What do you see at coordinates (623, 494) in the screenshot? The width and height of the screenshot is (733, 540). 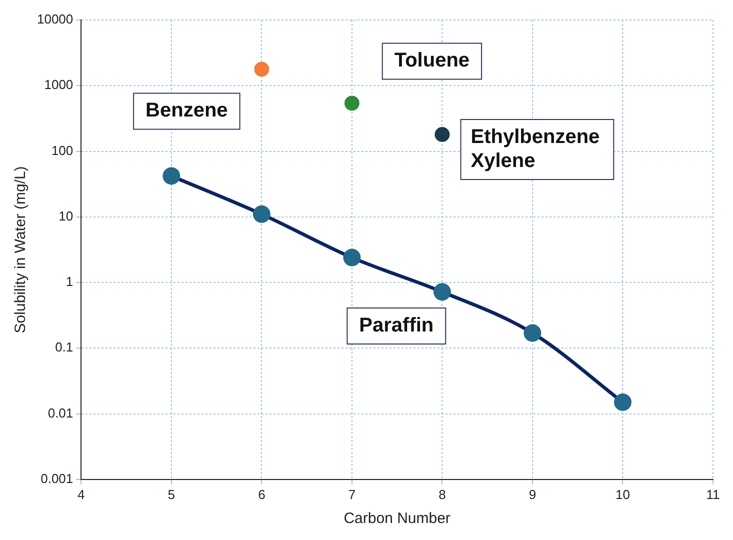 I see `x-tick-label: 10` at bounding box center [623, 494].